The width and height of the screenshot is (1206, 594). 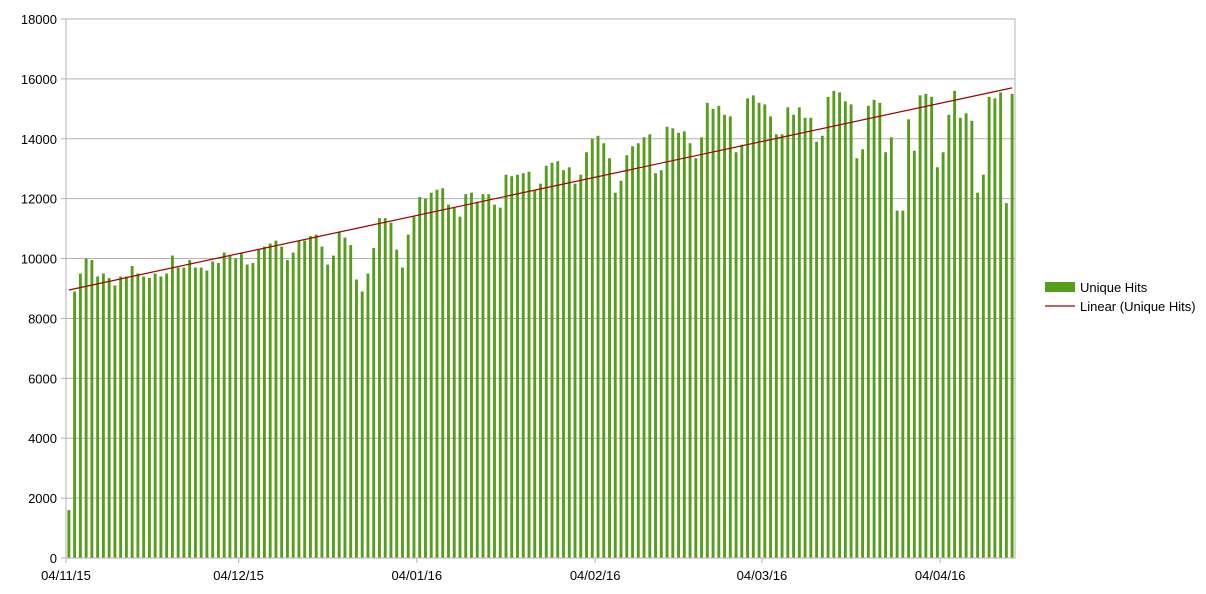 What do you see at coordinates (940, 575) in the screenshot?
I see `x-tick-label: 04/04/16` at bounding box center [940, 575].